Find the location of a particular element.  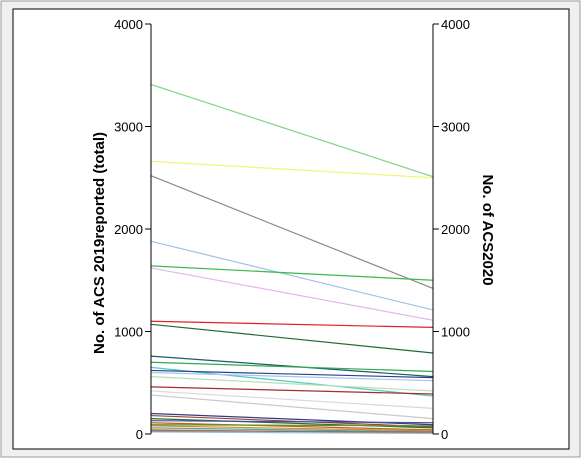

right-tick-label-2: 2000 is located at coordinates (455, 229).